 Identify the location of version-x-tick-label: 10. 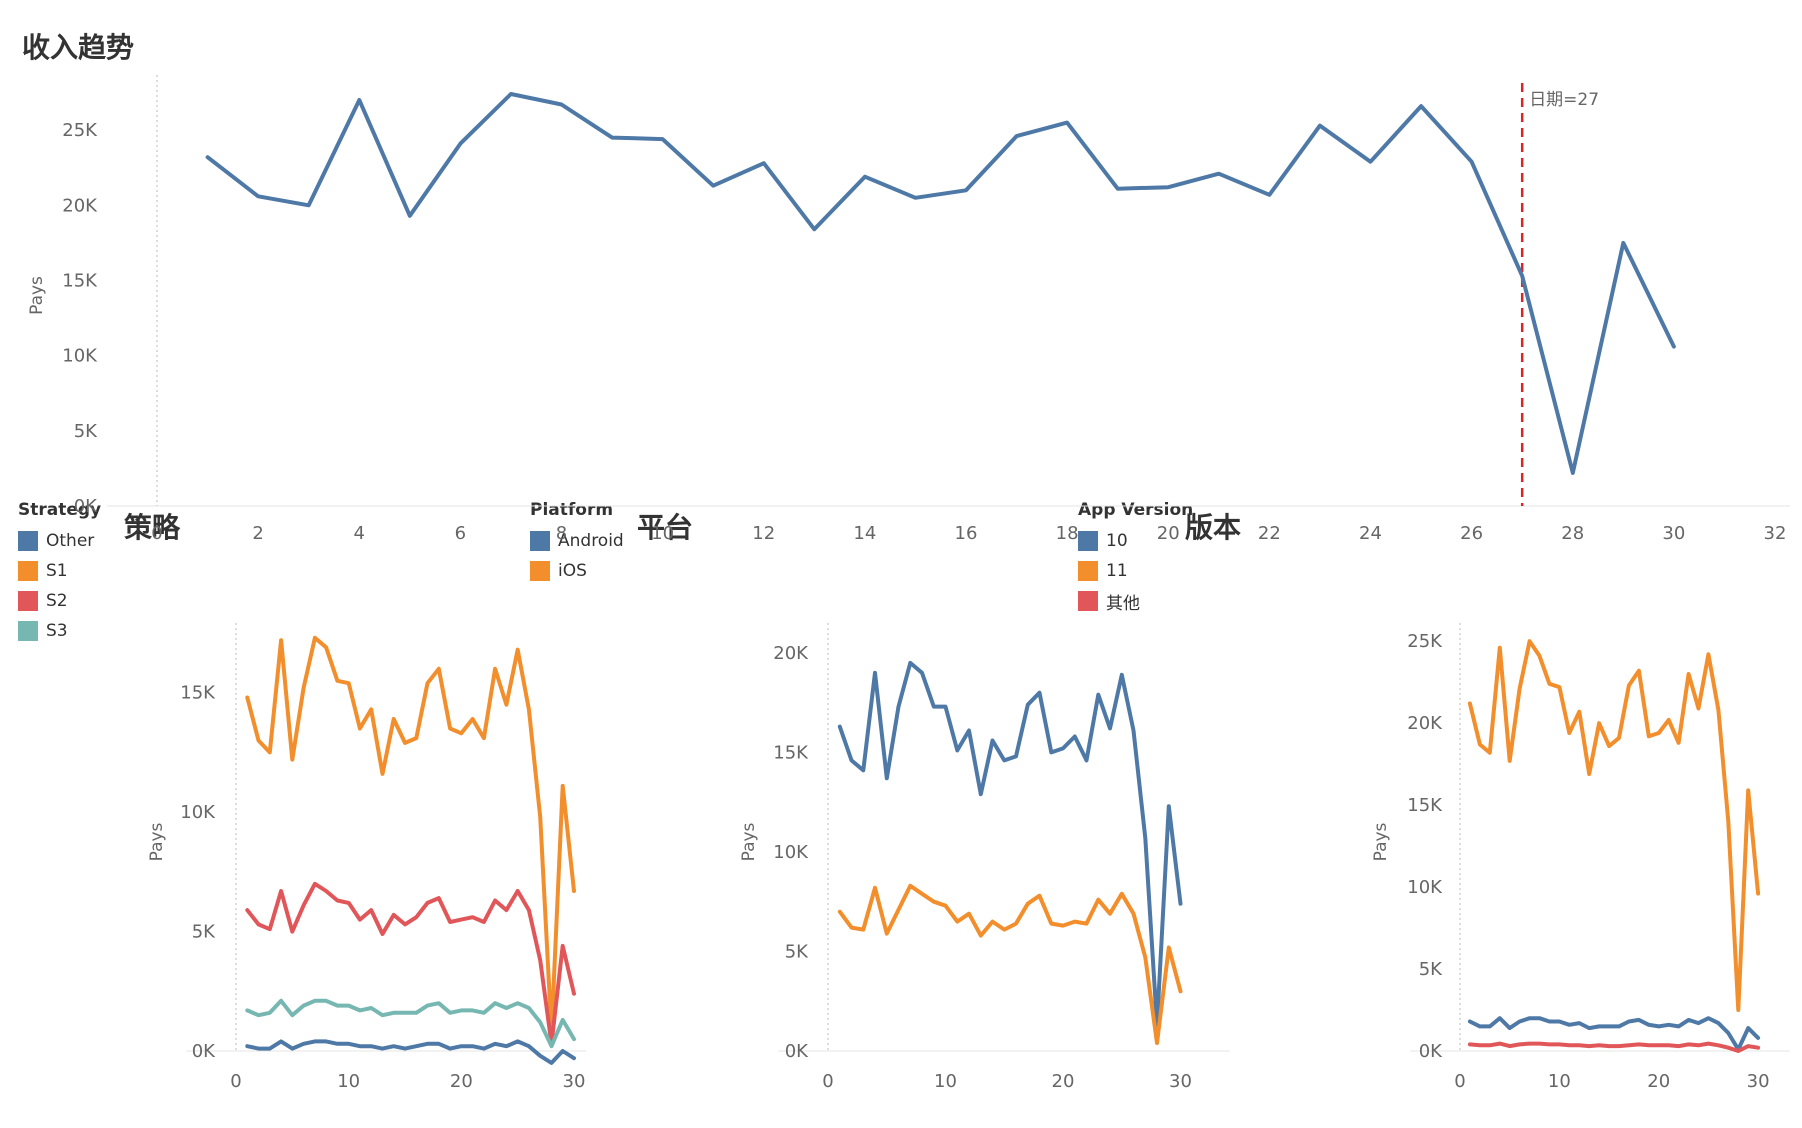
(1559, 1081).